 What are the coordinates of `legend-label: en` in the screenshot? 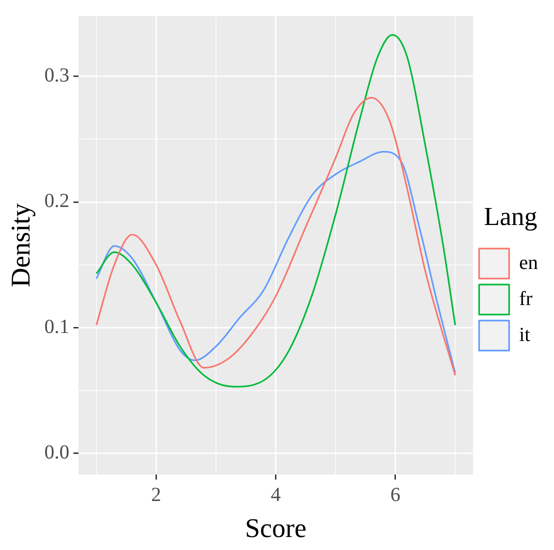 It's located at (528, 263).